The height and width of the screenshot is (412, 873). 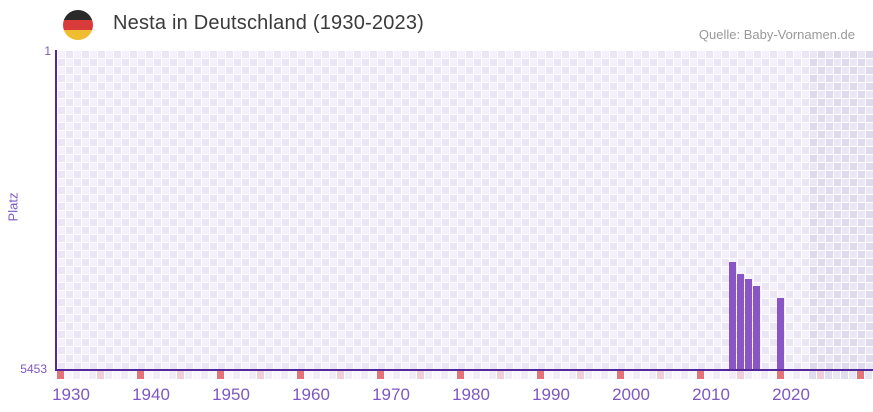 What do you see at coordinates (61, 375) in the screenshot?
I see `year-tick-1930` at bounding box center [61, 375].